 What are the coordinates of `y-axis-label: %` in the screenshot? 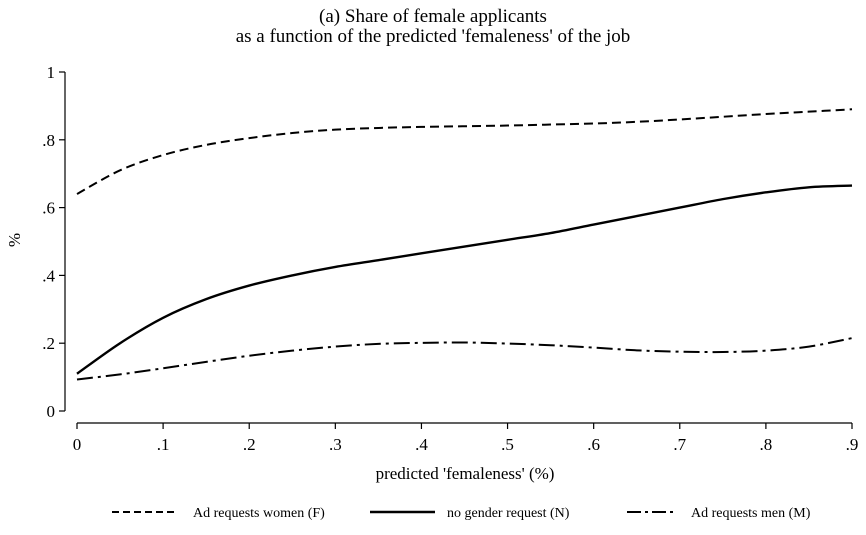 It's located at (14, 240).